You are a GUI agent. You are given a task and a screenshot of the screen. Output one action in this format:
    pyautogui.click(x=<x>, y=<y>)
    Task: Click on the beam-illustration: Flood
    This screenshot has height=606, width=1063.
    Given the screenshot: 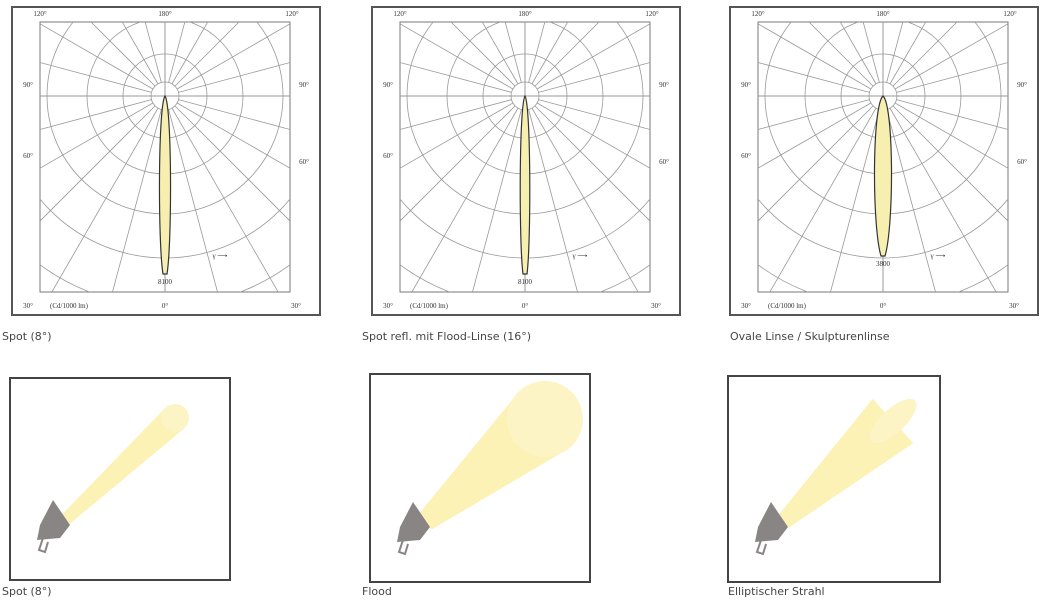 What is the action you would take?
    pyautogui.click(x=476, y=485)
    